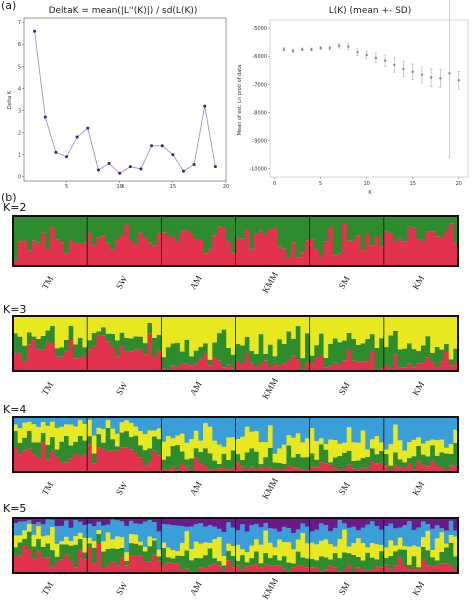 Image resolution: width=474 pixels, height=600 pixels. I want to click on lk-xlabel: K, so click(370, 193).